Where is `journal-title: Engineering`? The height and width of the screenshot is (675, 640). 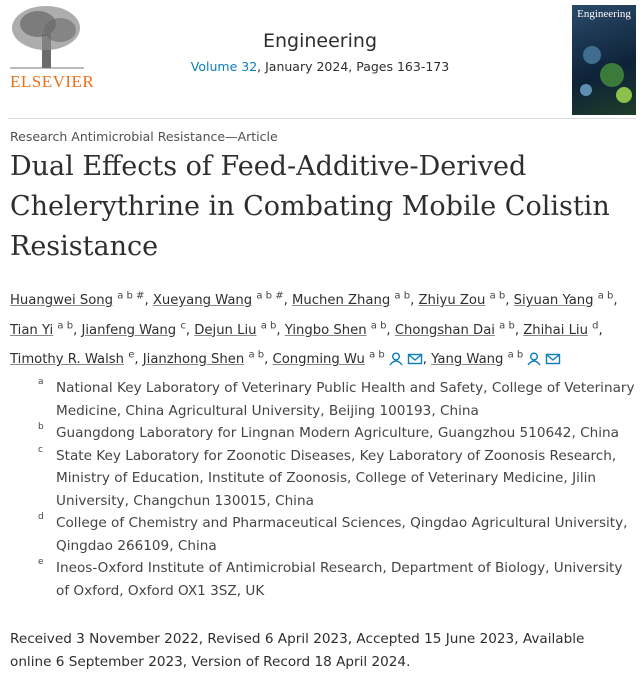 journal-title: Engineering is located at coordinates (320, 41).